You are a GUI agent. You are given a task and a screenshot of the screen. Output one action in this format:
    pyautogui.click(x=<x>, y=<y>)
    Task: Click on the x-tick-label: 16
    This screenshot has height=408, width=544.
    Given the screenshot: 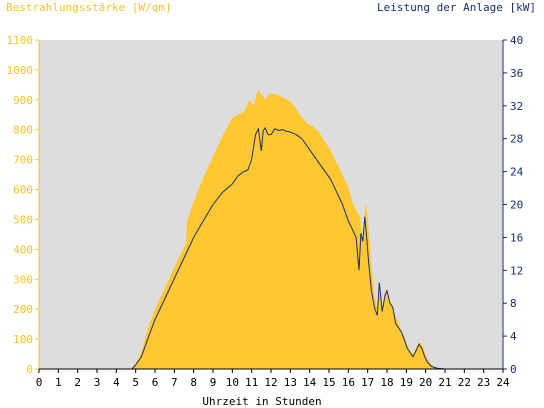 What is the action you would take?
    pyautogui.click(x=348, y=382)
    